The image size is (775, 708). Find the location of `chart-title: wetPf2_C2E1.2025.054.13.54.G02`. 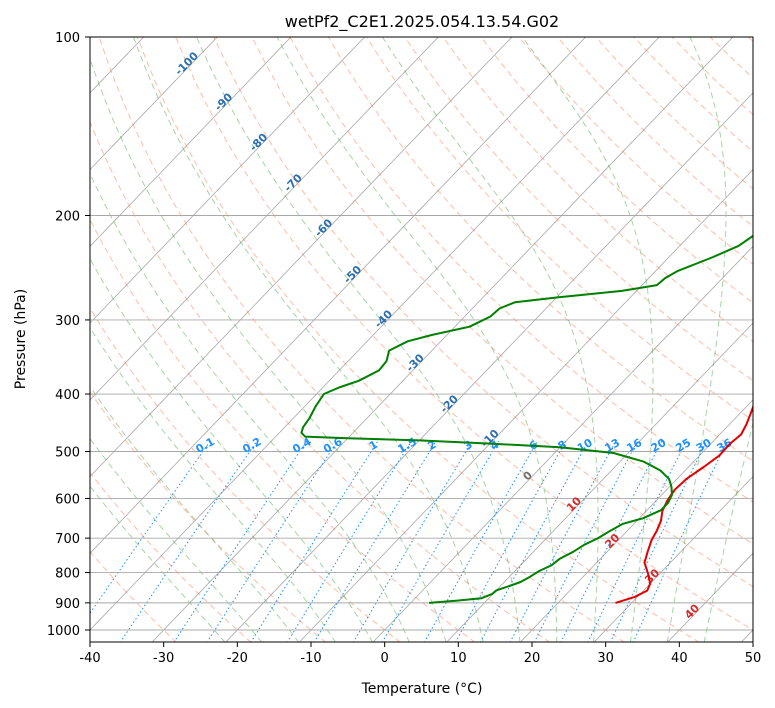

chart-title: wetPf2_C2E1.2025.054.13.54.G02 is located at coordinates (422, 22).